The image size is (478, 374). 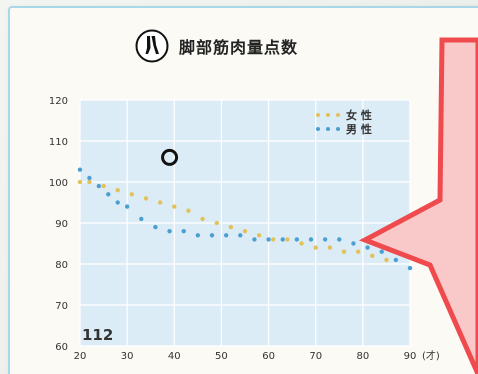 What do you see at coordinates (58, 183) in the screenshot?
I see `y-tick-label: 100` at bounding box center [58, 183].